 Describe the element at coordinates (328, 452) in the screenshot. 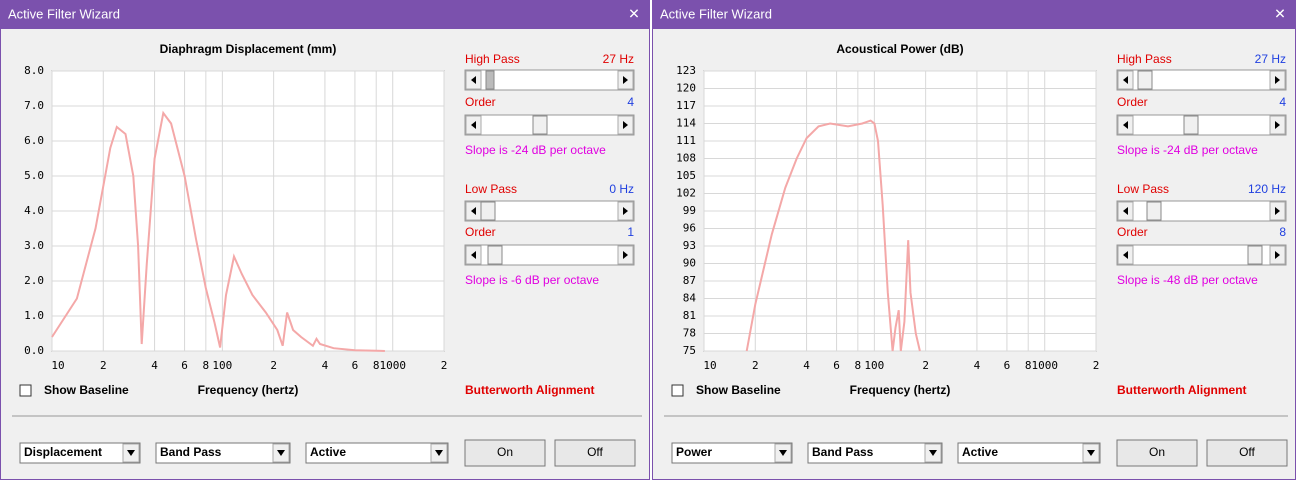

I see `dropdown-value: Active` at that location.